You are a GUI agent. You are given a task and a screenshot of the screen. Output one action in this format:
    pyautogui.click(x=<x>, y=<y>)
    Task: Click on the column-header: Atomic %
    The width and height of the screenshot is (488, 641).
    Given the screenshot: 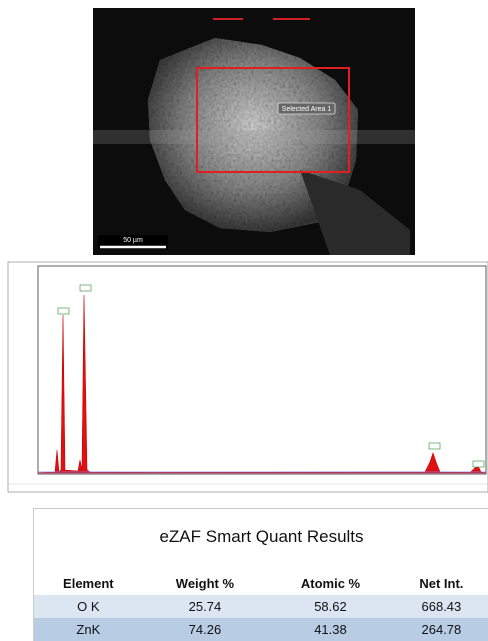 What is the action you would take?
    pyautogui.click(x=330, y=583)
    